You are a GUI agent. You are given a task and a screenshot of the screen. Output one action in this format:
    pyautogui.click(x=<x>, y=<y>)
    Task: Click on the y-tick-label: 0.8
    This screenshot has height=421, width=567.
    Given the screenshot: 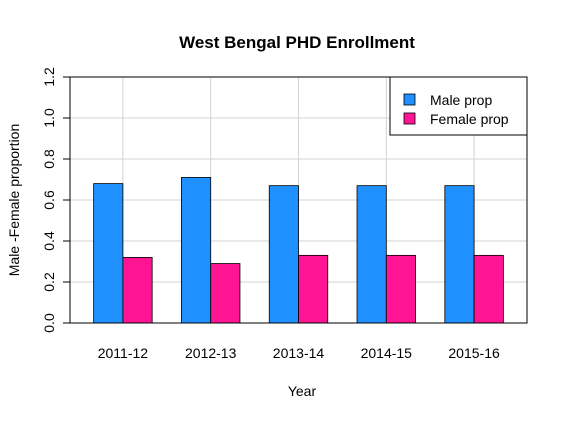 What is the action you would take?
    pyautogui.click(x=49, y=159)
    